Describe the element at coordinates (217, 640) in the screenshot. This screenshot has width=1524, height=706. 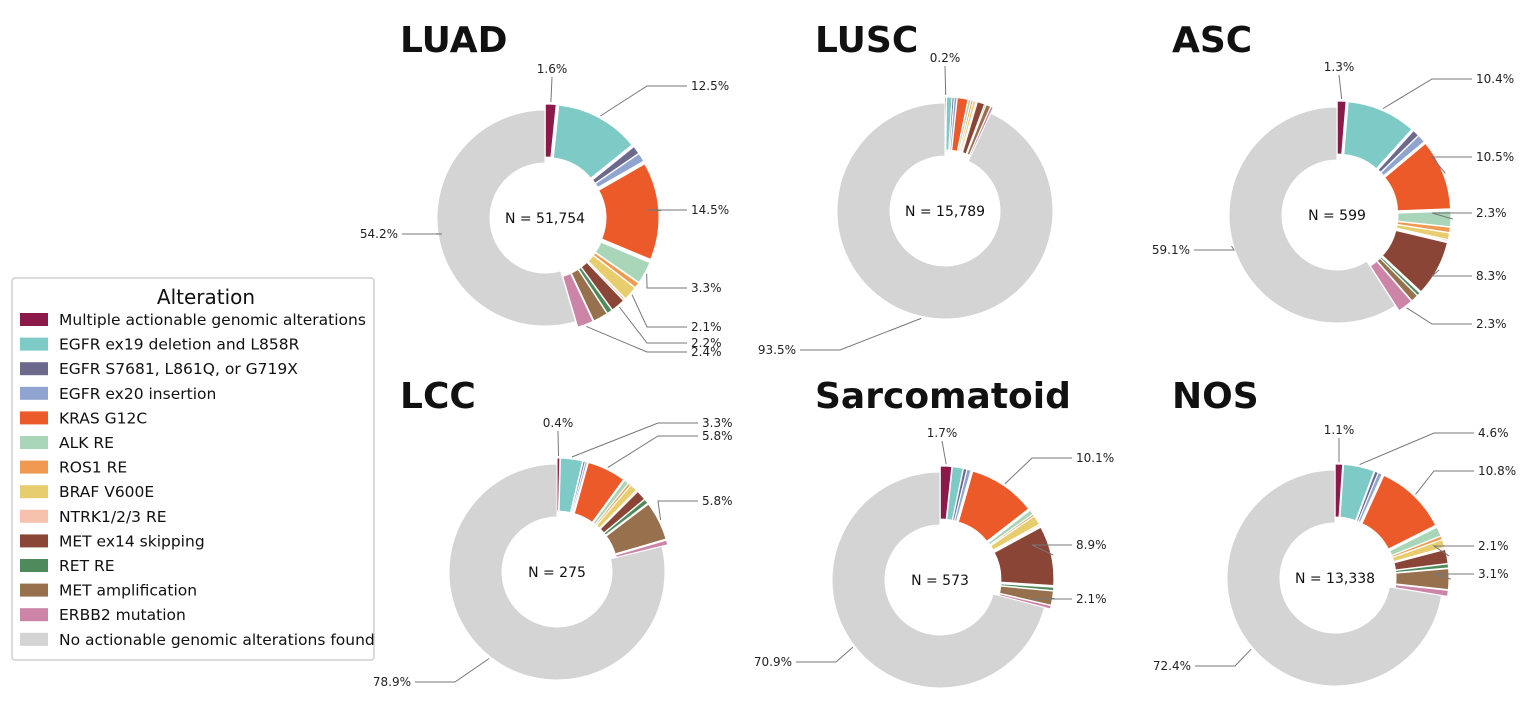
I see `legend-label: No actionable genomic alterations found` at that location.